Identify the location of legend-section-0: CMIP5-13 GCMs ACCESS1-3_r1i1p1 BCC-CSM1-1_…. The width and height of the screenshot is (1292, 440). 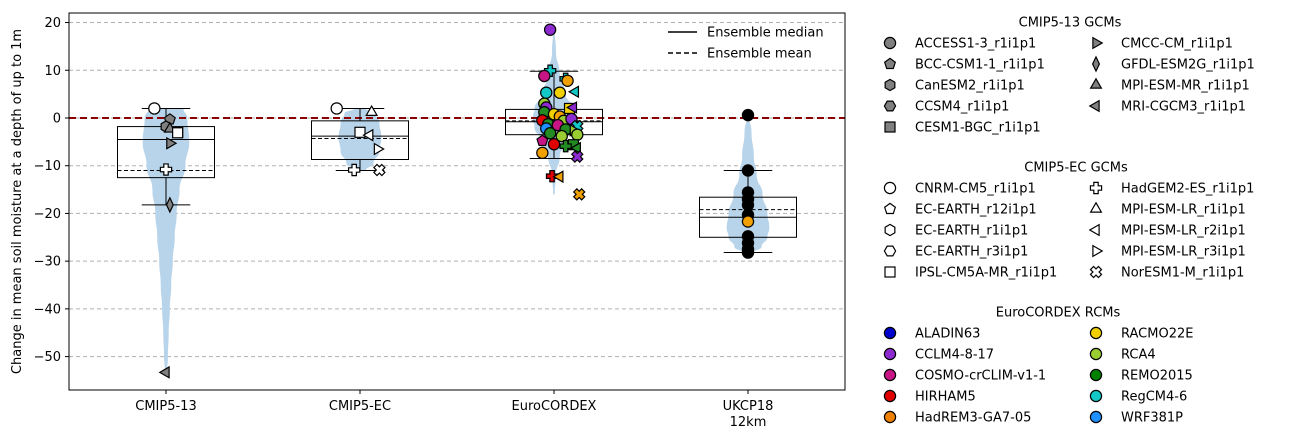
(1069, 76).